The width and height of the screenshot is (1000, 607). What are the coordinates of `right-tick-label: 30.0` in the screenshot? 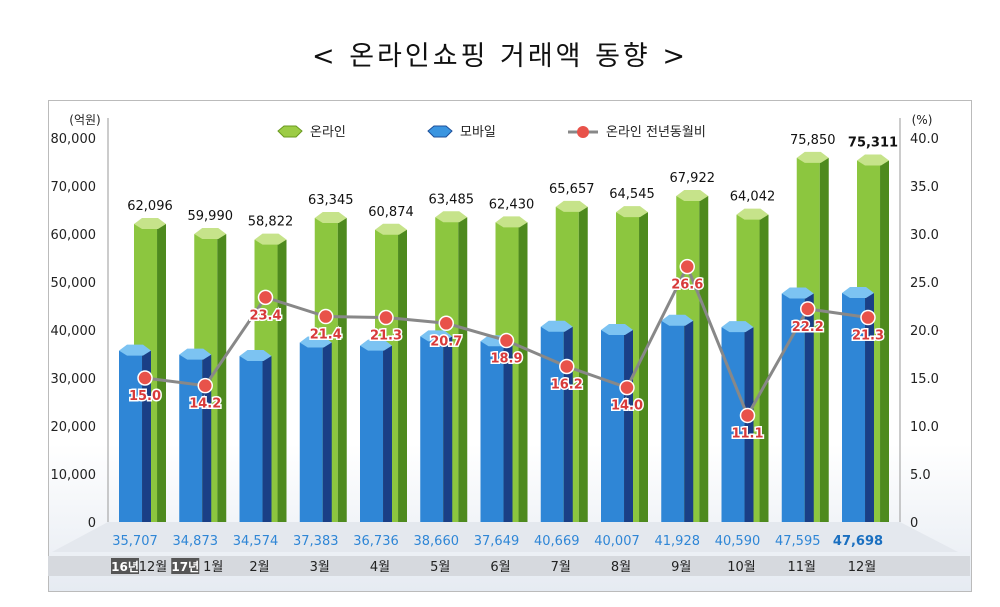 It's located at (924, 235).